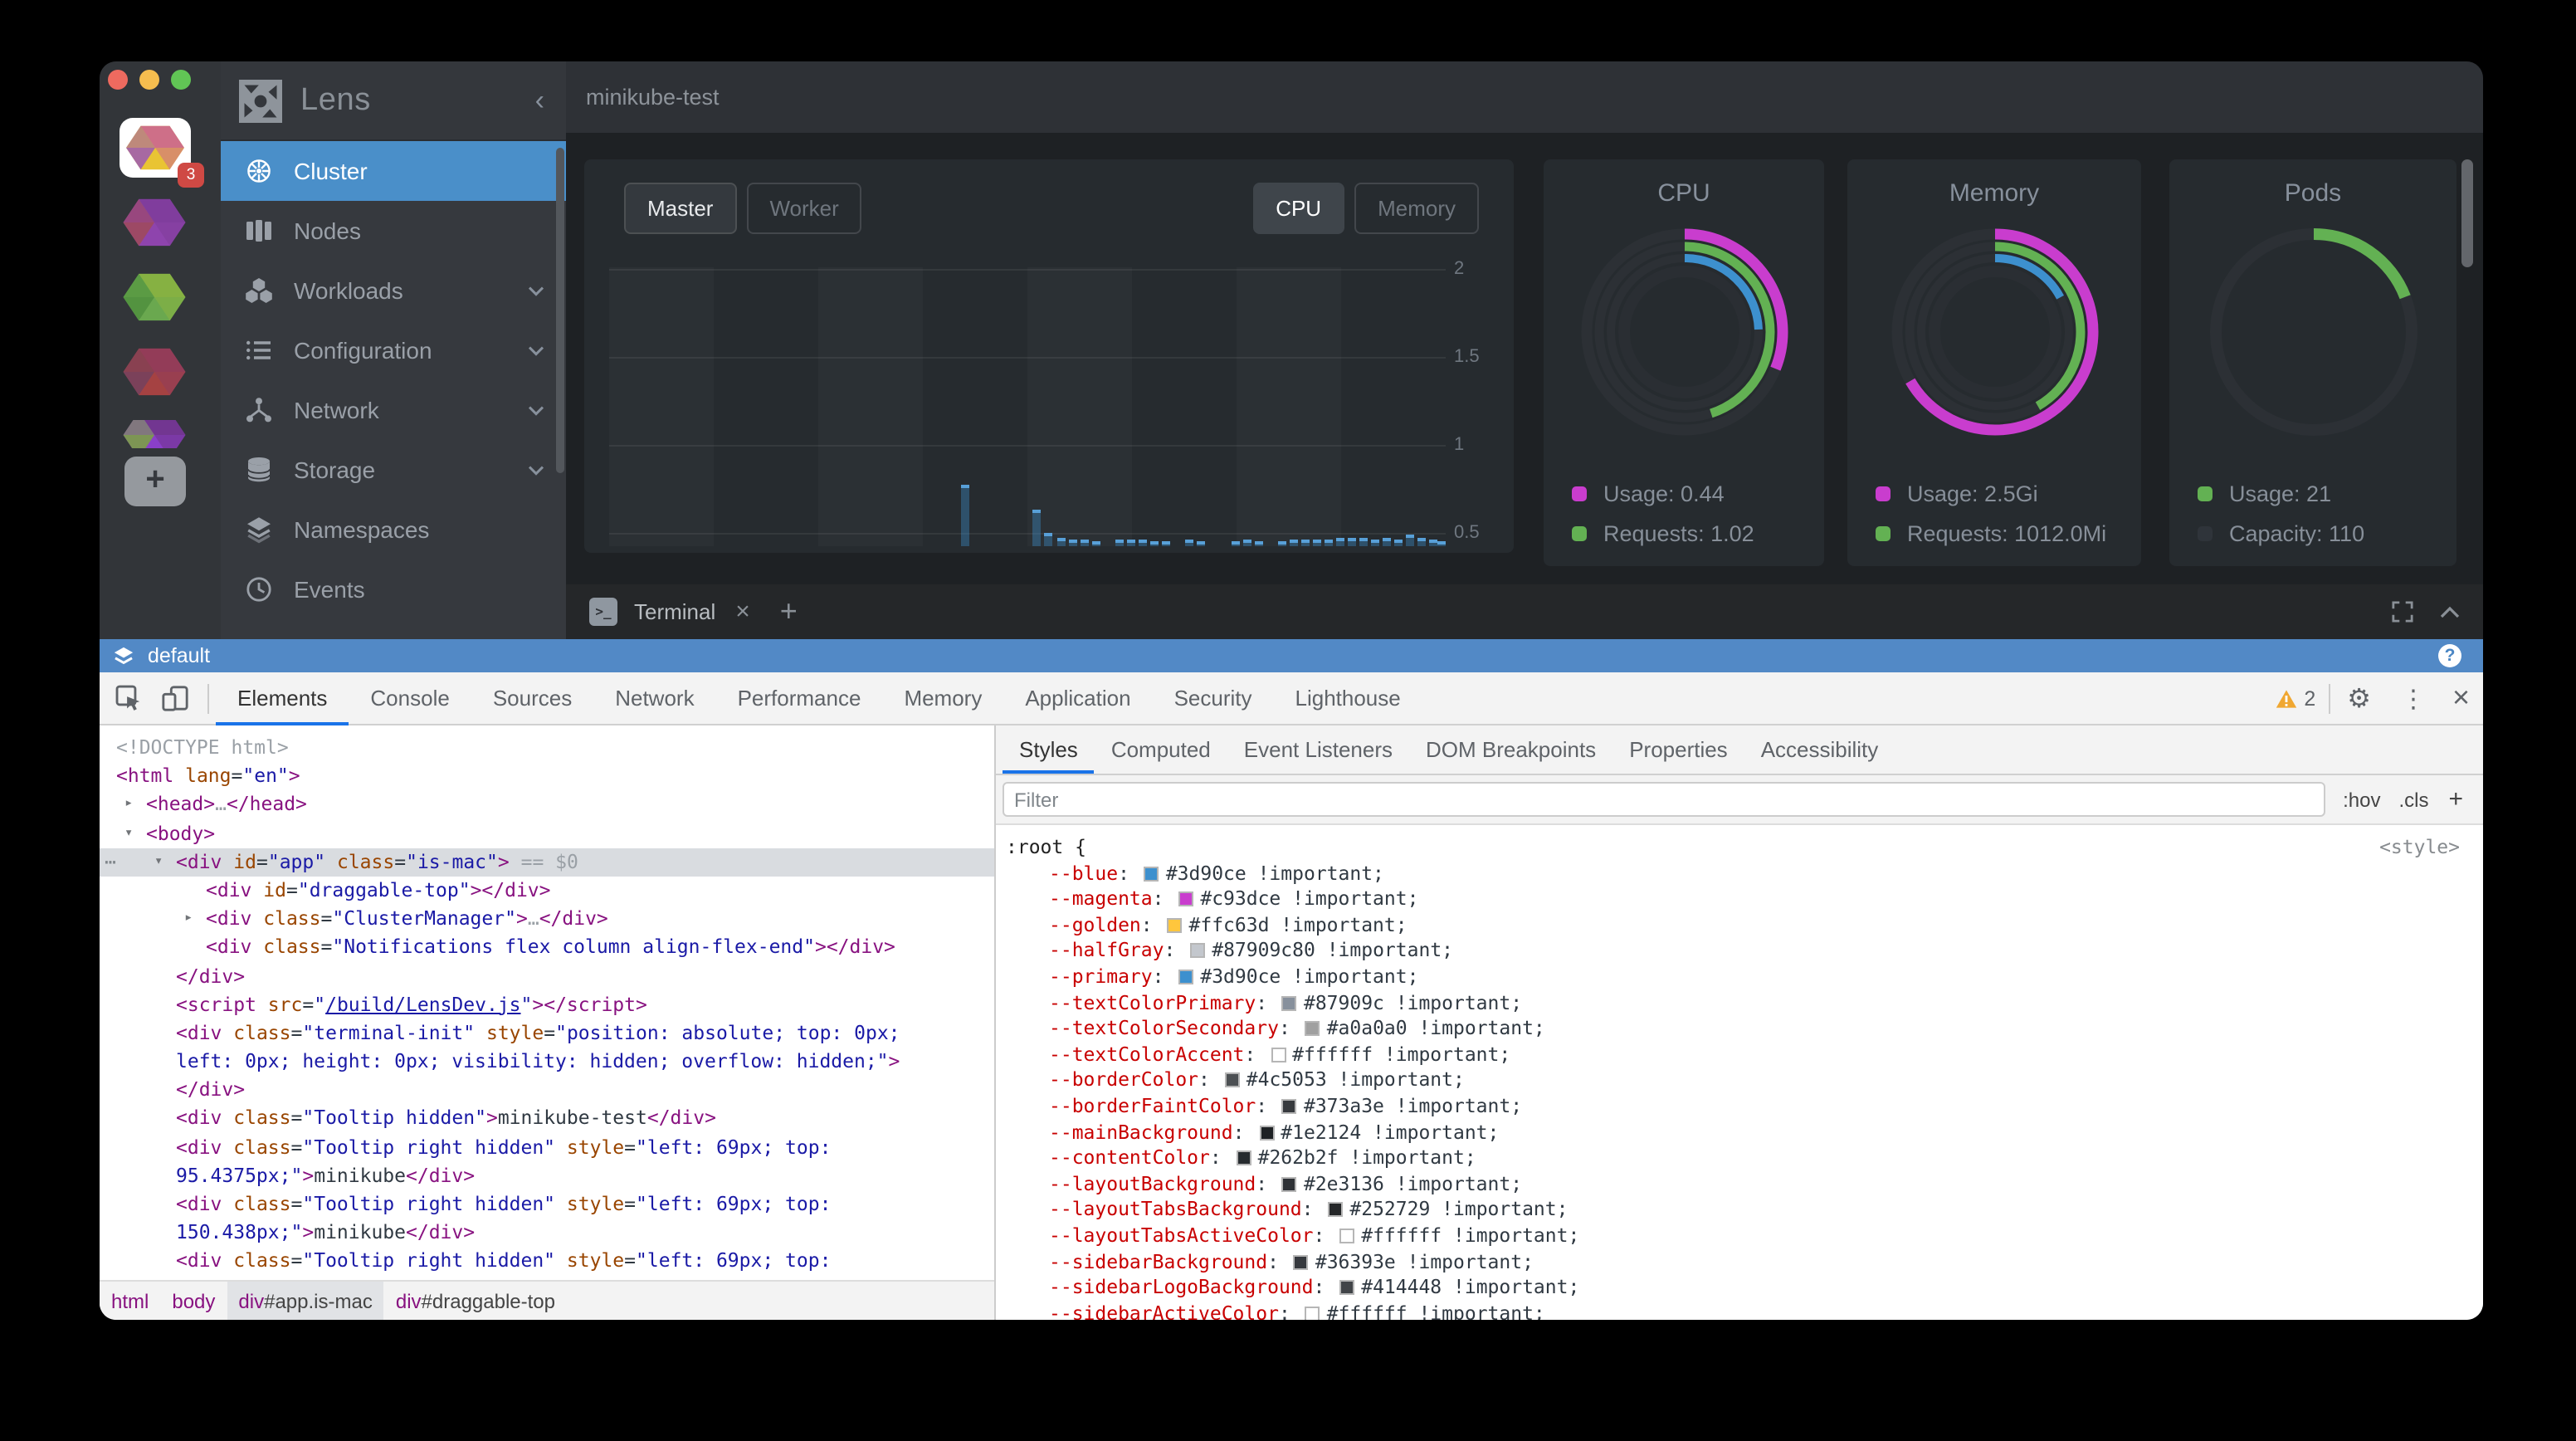  I want to click on styles-tab-accessibility: Accessibility, so click(1820, 749).